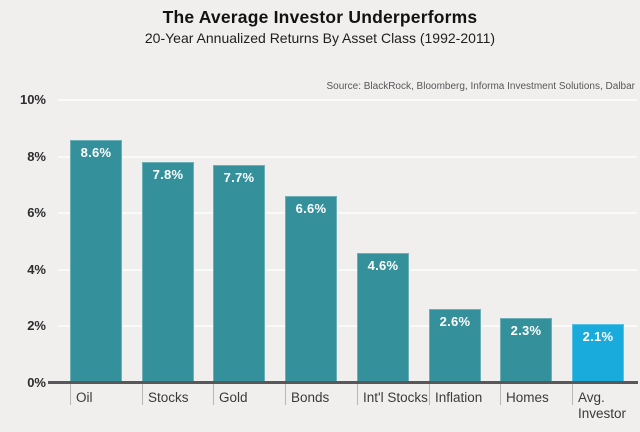 The width and height of the screenshot is (640, 432). What do you see at coordinates (310, 397) in the screenshot?
I see `x-axis-category-label: Bonds` at bounding box center [310, 397].